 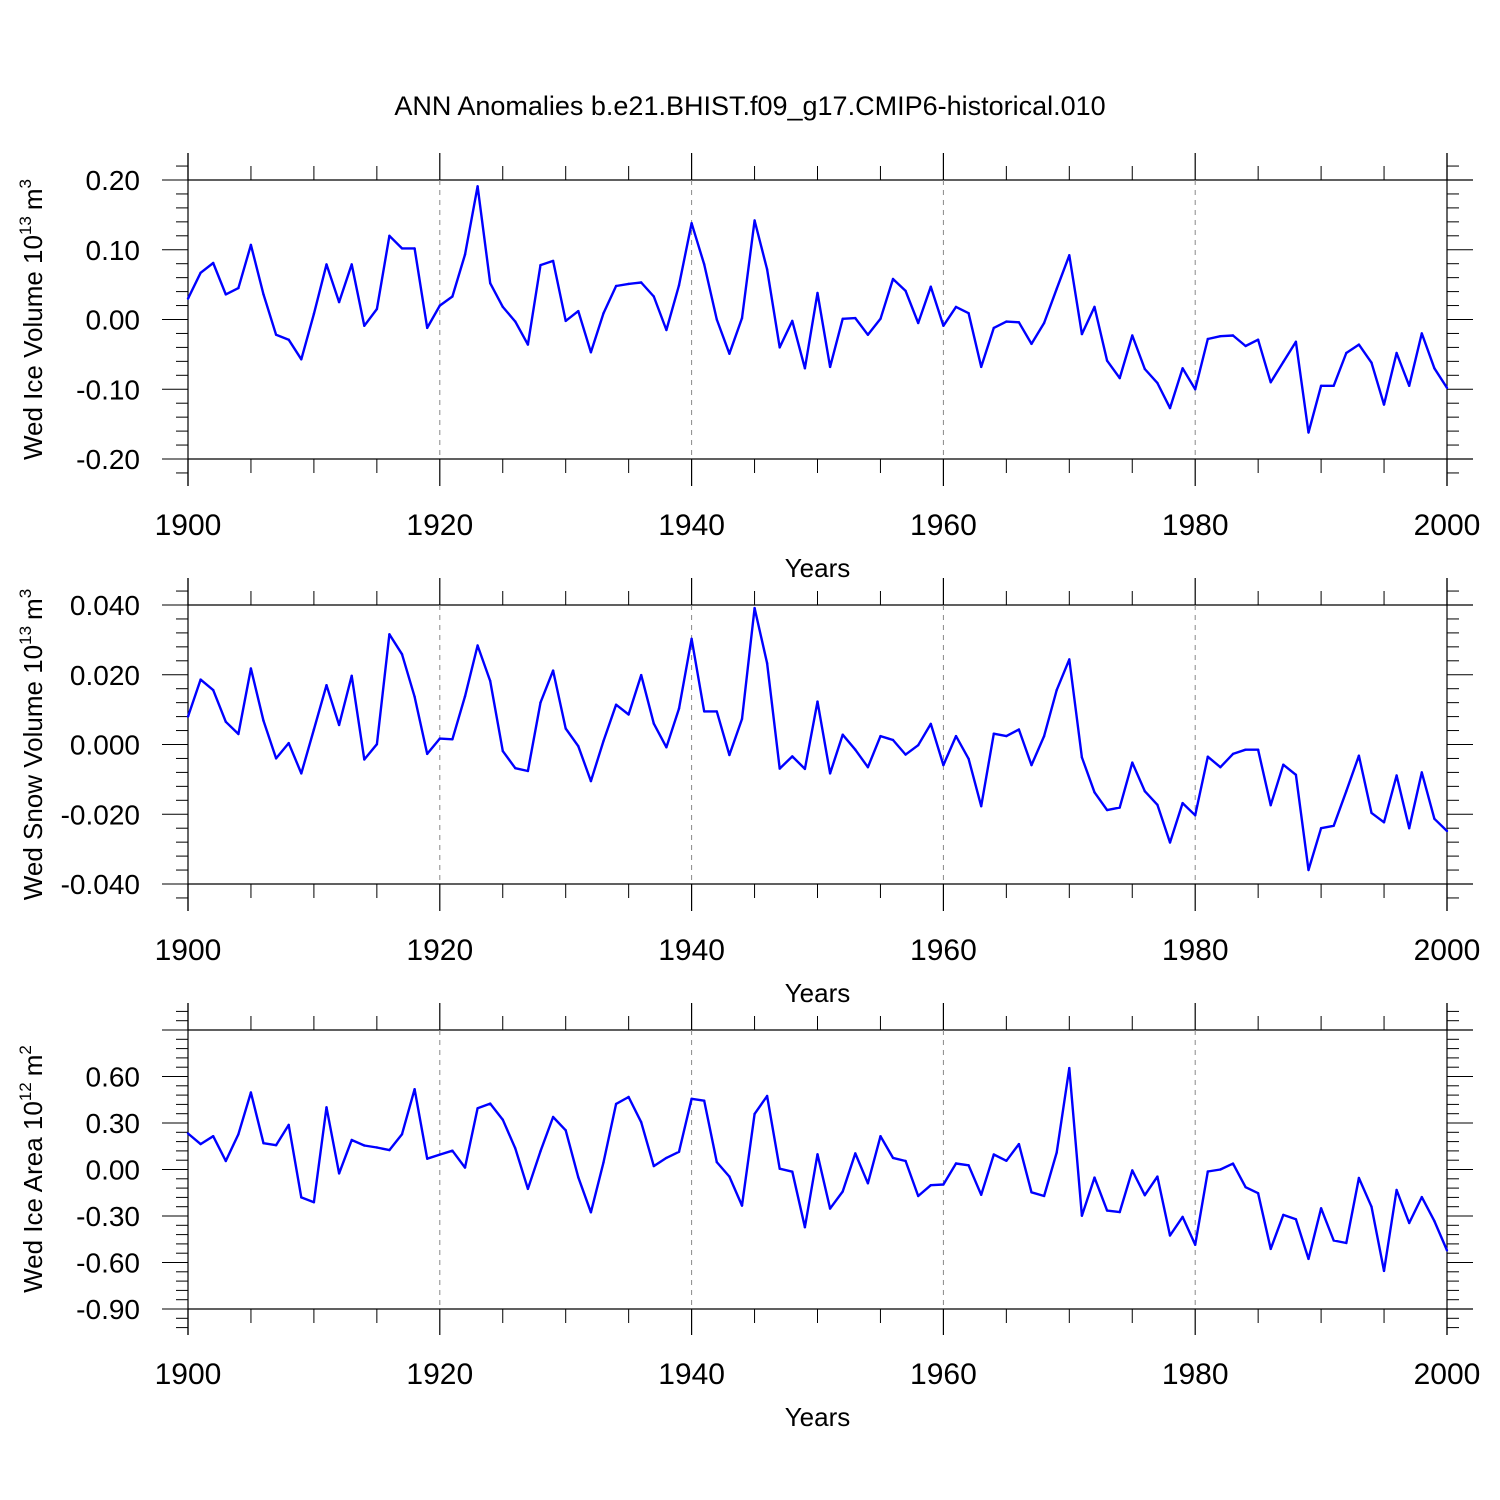 What do you see at coordinates (108, 459) in the screenshot?
I see `y-tick-label: -0.20` at bounding box center [108, 459].